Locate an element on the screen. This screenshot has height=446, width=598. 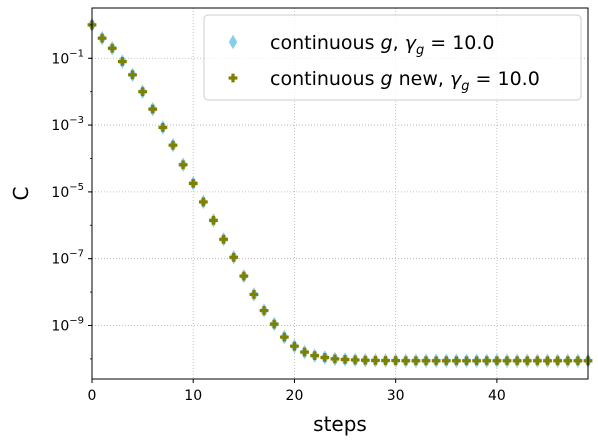
x-tick-label: 20 is located at coordinates (295, 396).